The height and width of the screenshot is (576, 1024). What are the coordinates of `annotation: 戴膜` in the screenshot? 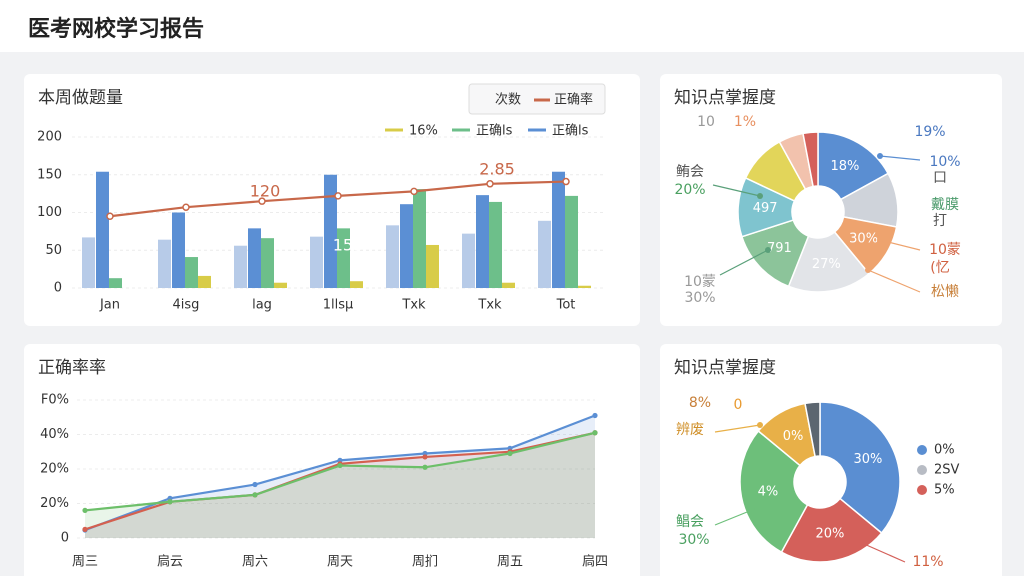 It's located at (945, 205).